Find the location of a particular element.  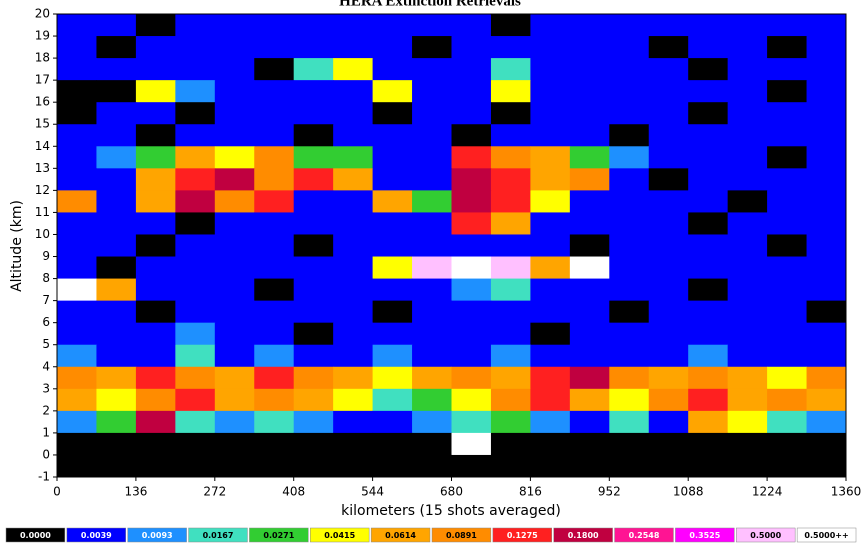

legend-label: 0.1275 is located at coordinates (522, 535).